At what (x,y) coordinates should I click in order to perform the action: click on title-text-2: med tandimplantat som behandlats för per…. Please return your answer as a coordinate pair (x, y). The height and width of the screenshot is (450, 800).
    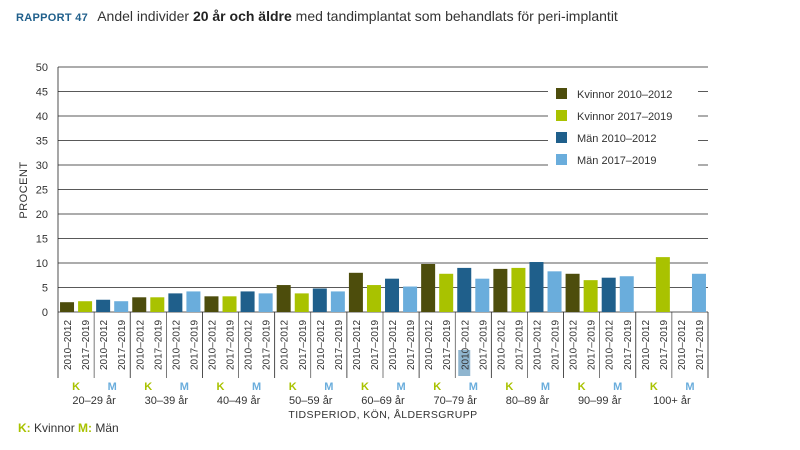
    Looking at the image, I should click on (456, 16).